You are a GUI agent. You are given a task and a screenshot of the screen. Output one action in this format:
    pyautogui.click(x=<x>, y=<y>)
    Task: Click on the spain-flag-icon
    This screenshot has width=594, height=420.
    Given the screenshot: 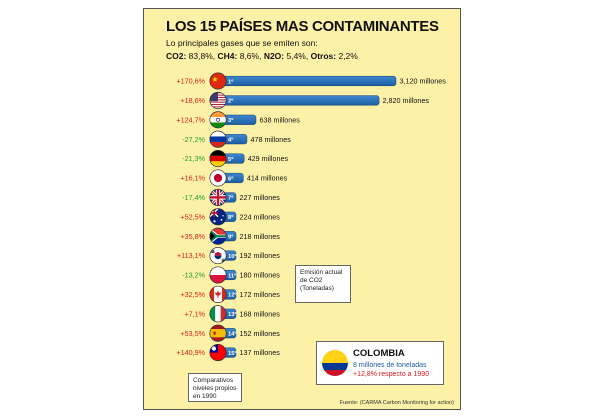 What is the action you would take?
    pyautogui.click(x=218, y=333)
    